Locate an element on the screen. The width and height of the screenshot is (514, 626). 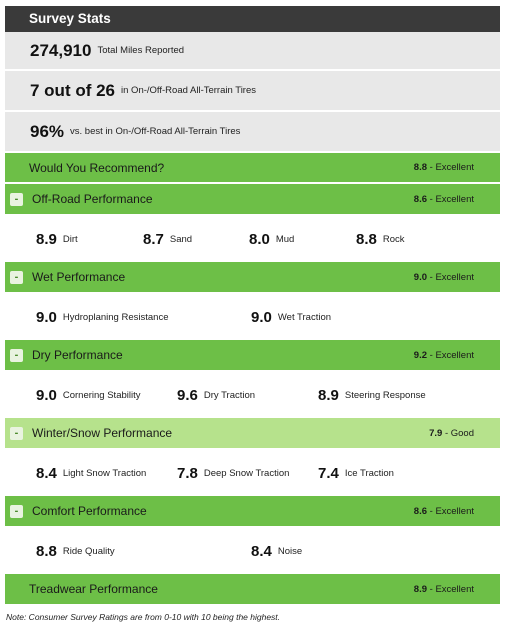
category-dry: - Dry Performance 9.2 - Excellent is located at coordinates (252, 356).